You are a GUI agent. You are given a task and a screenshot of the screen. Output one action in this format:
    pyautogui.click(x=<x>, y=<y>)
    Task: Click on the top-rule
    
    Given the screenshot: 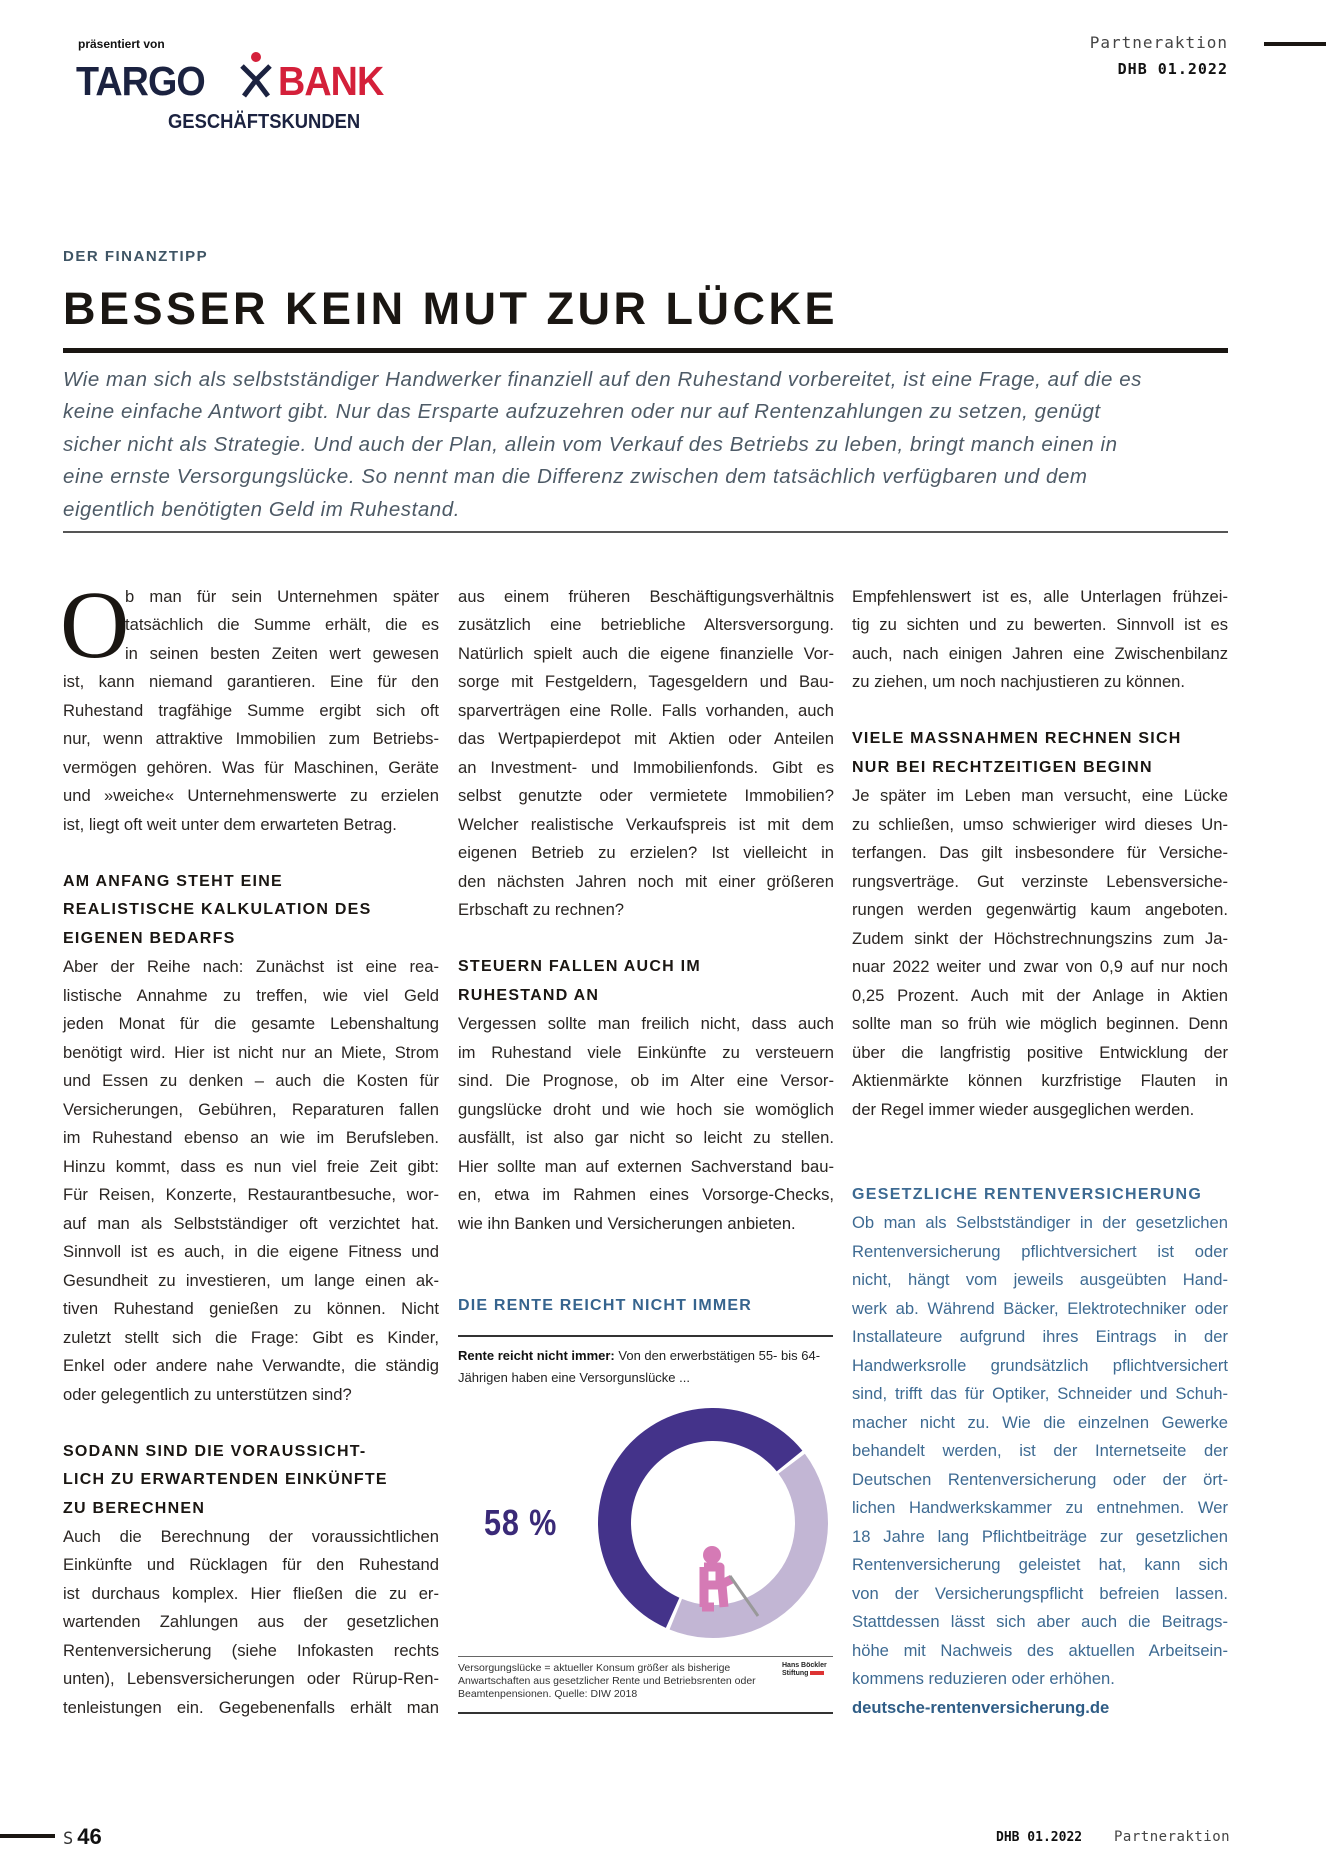 What is the action you would take?
    pyautogui.click(x=1295, y=44)
    